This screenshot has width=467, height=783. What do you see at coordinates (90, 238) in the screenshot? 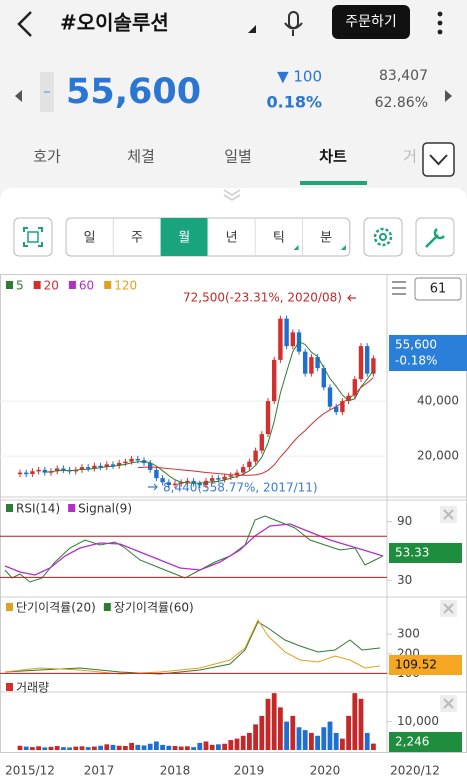
I see `period-button: 일` at bounding box center [90, 238].